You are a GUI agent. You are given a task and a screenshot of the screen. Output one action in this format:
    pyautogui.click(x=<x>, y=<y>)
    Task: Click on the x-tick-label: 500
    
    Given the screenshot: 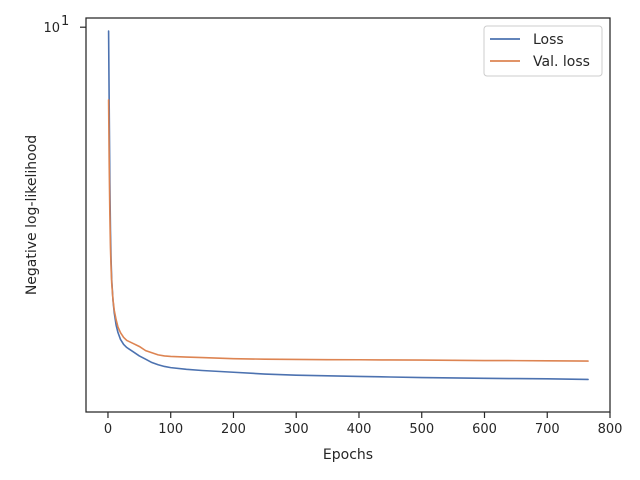 What is the action you would take?
    pyautogui.click(x=421, y=429)
    